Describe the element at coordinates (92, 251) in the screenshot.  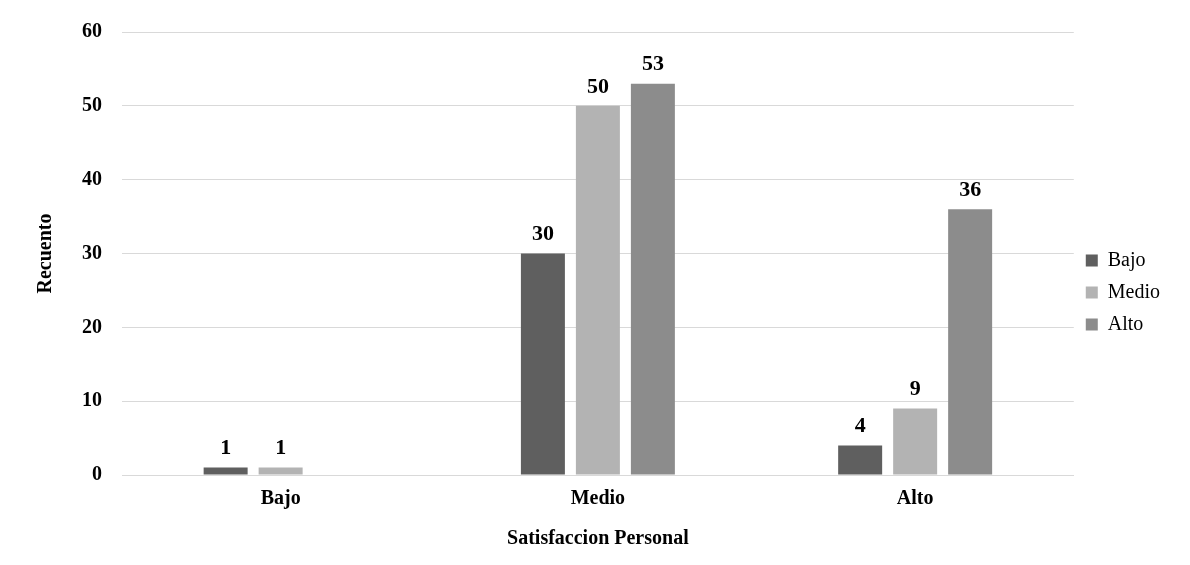
I see `y-tick-label: 30` at that location.